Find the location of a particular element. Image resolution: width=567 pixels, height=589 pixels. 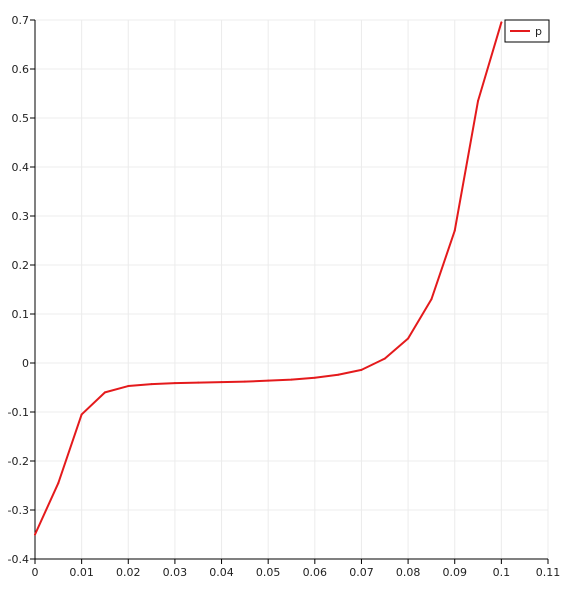

x-tick-label: 0.02 is located at coordinates (128, 572).